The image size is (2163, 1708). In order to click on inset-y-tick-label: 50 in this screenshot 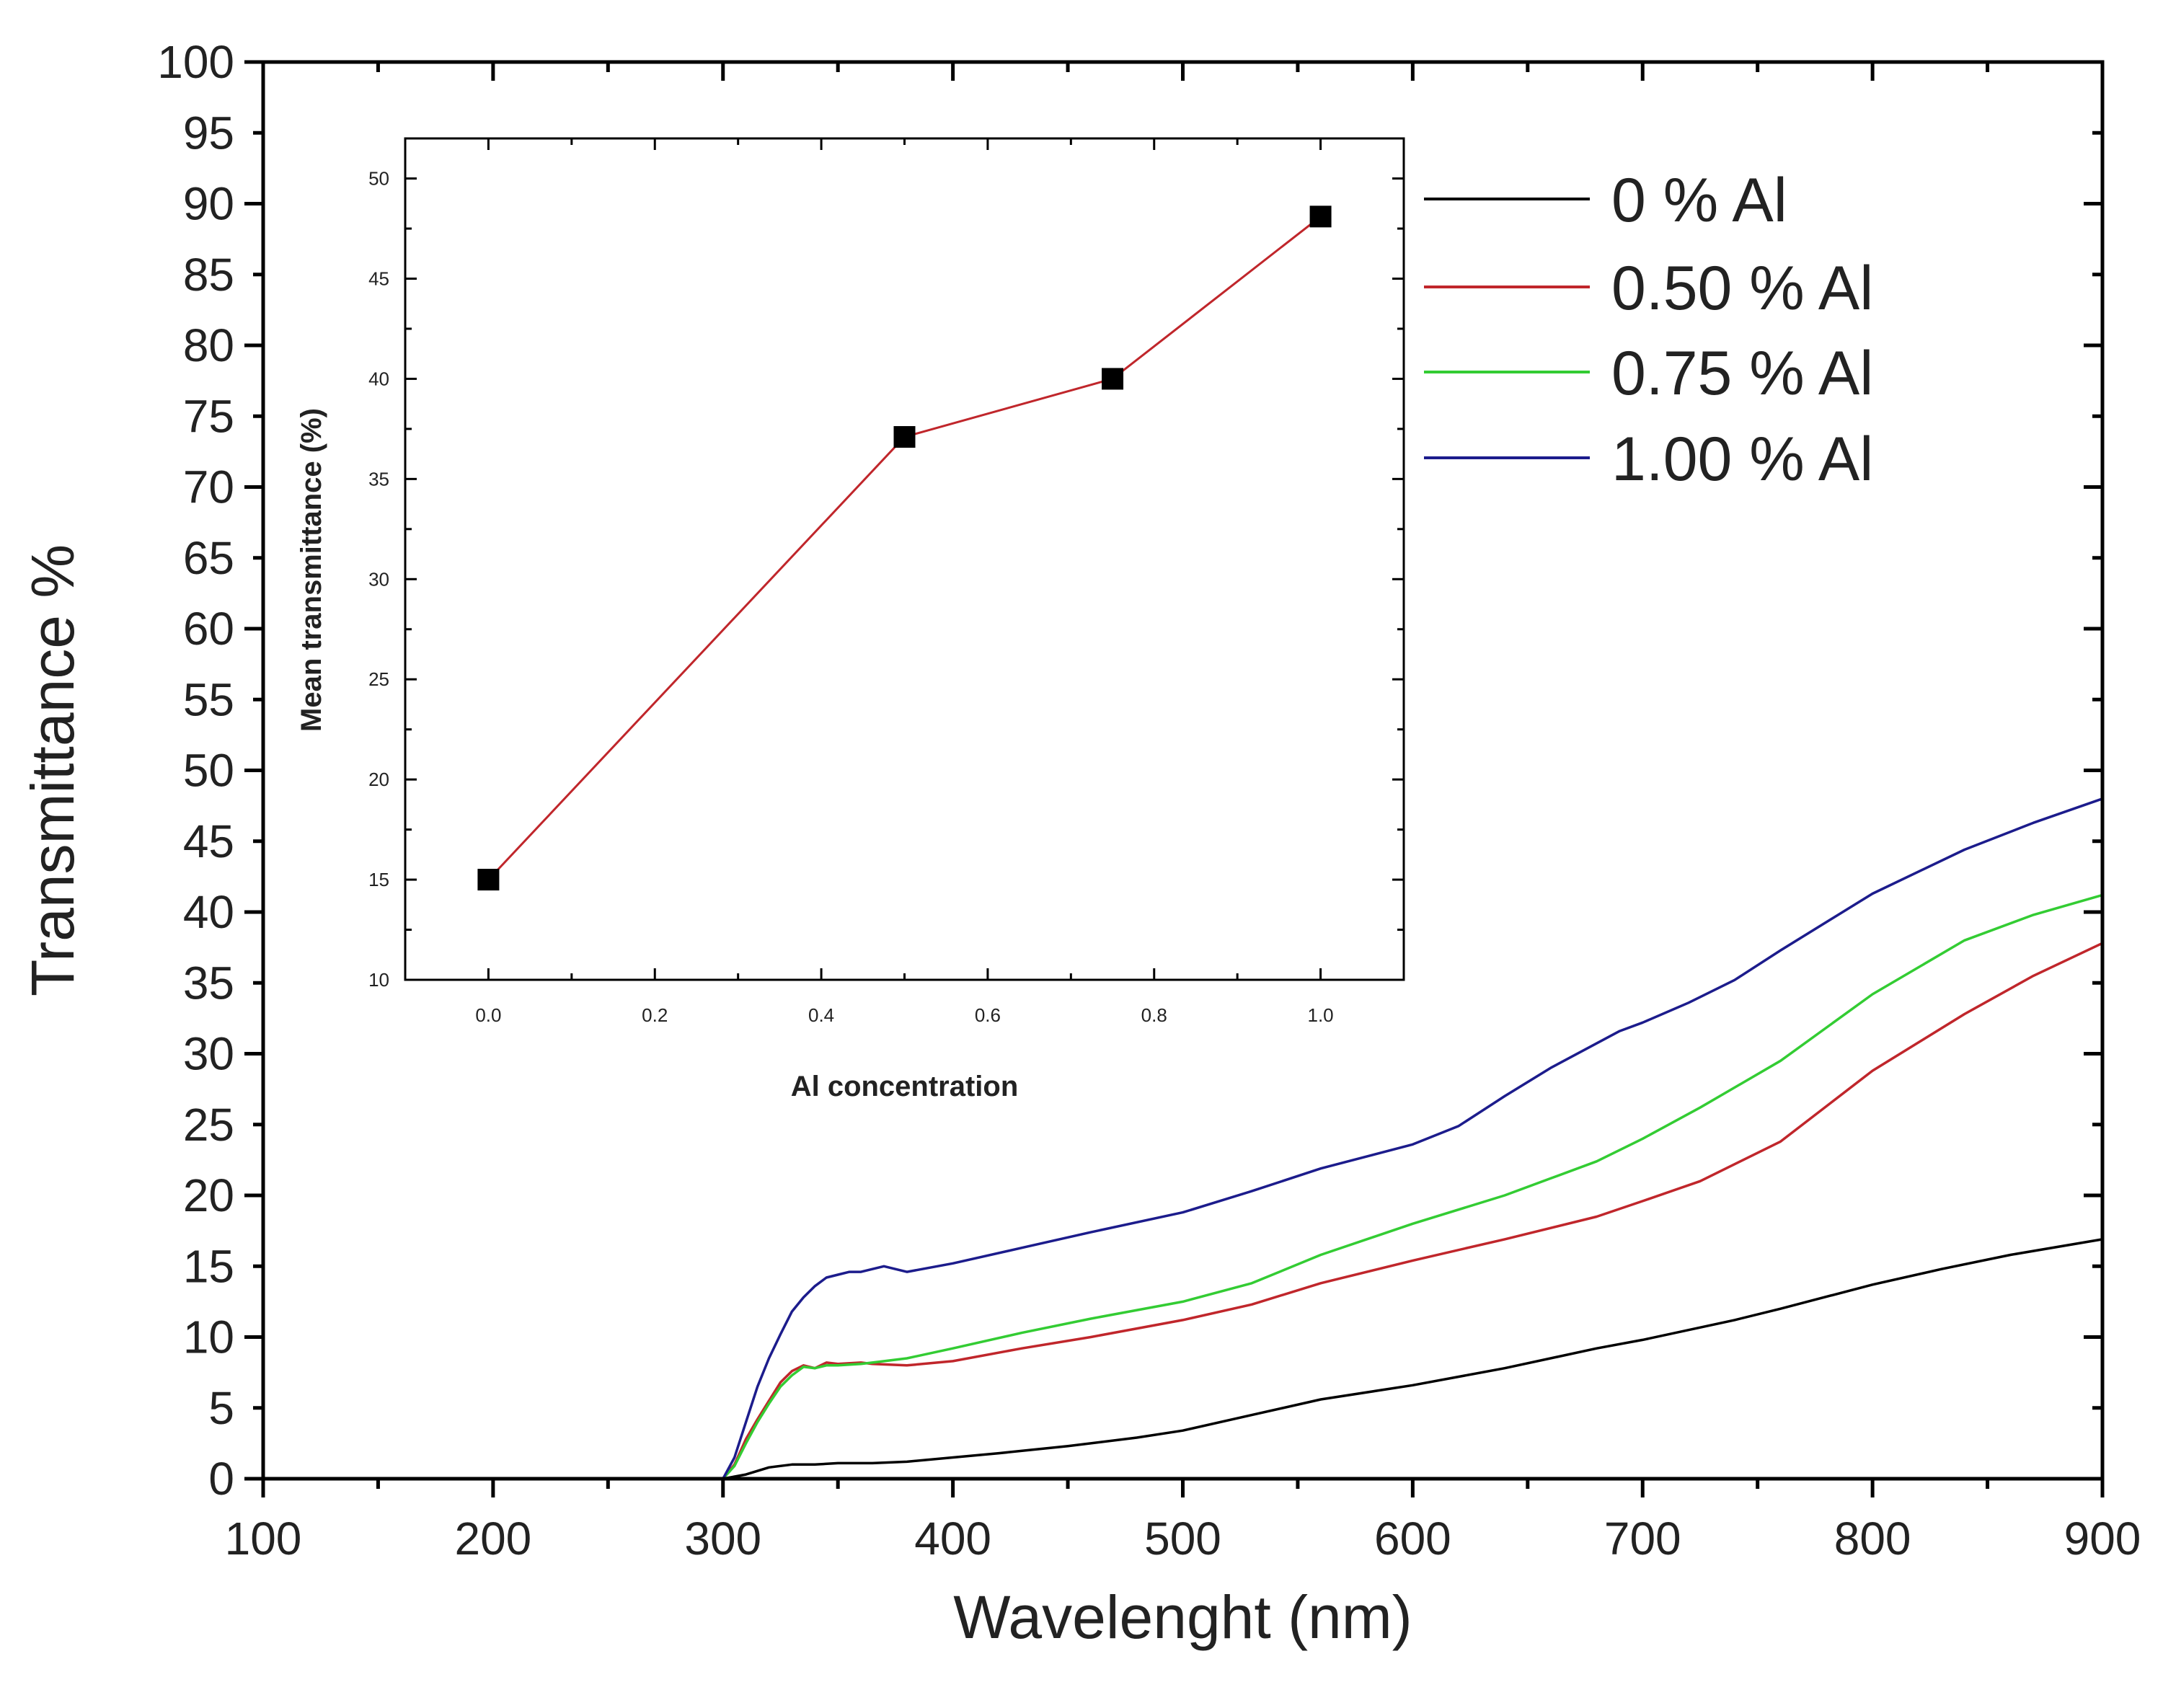, I will do `click(378, 179)`.